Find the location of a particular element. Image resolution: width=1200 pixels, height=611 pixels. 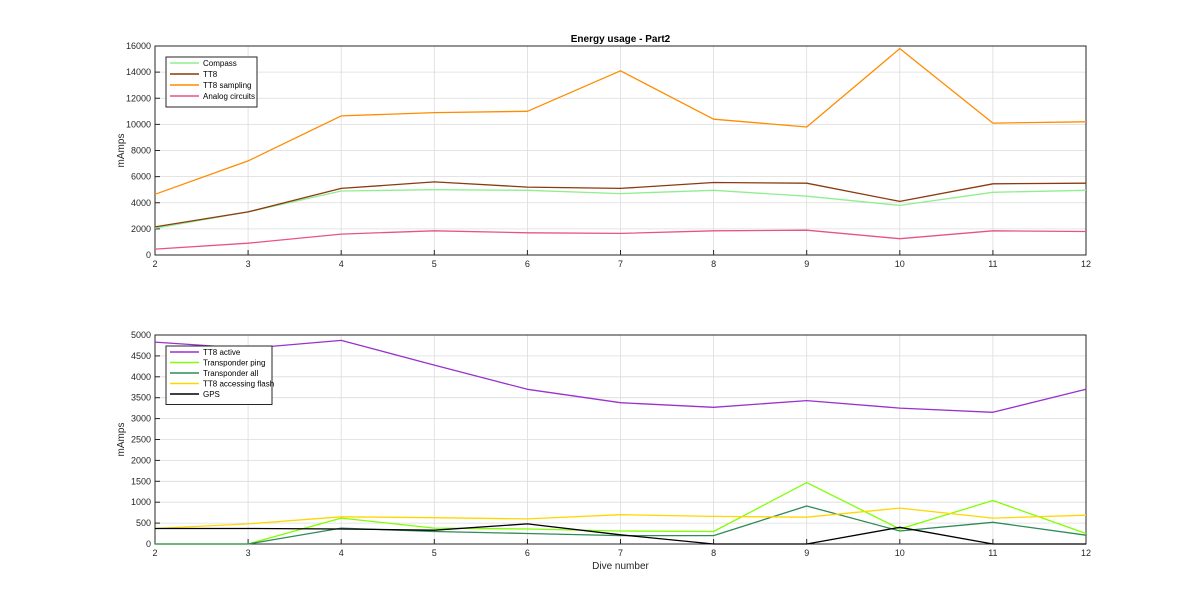

y-tick-label: 10000 is located at coordinates (138, 124).